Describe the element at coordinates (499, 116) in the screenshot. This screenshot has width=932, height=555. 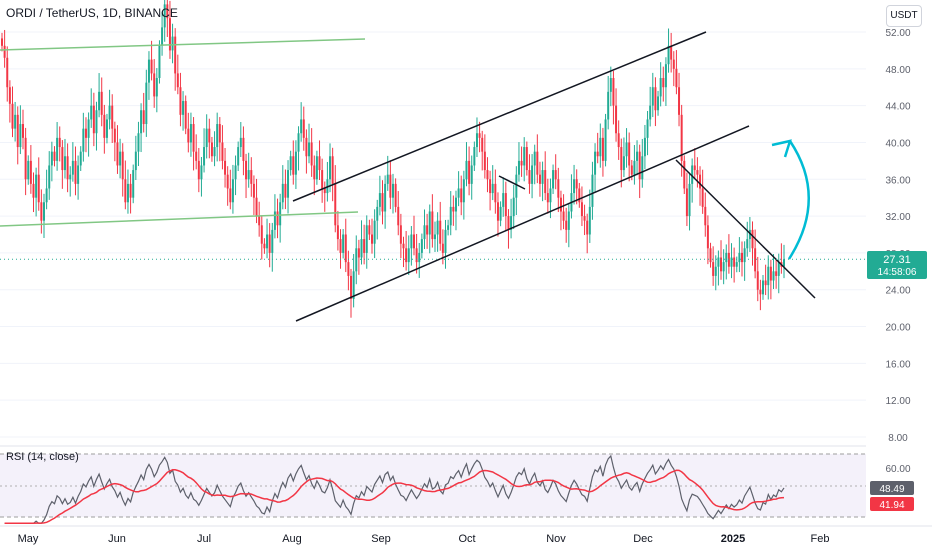
I see `channel-upper-line` at that location.